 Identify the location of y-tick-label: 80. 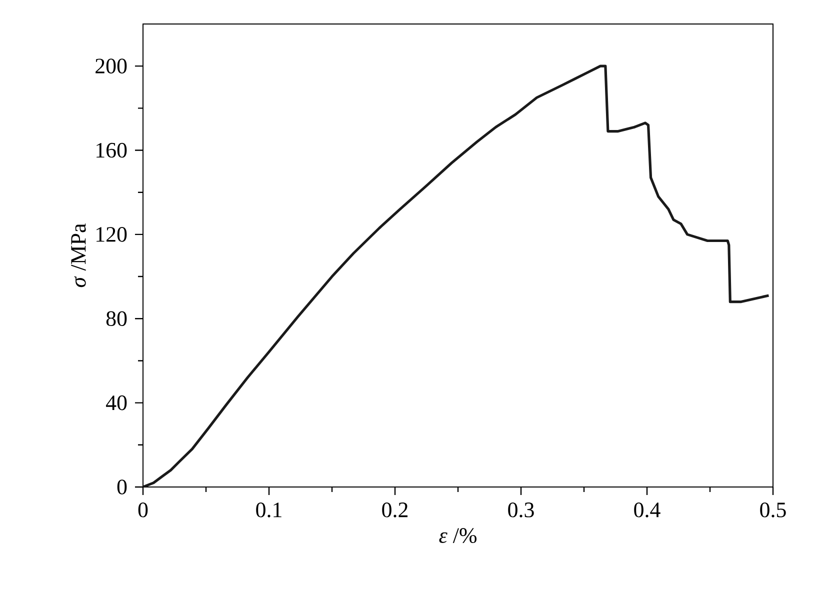
(116, 318).